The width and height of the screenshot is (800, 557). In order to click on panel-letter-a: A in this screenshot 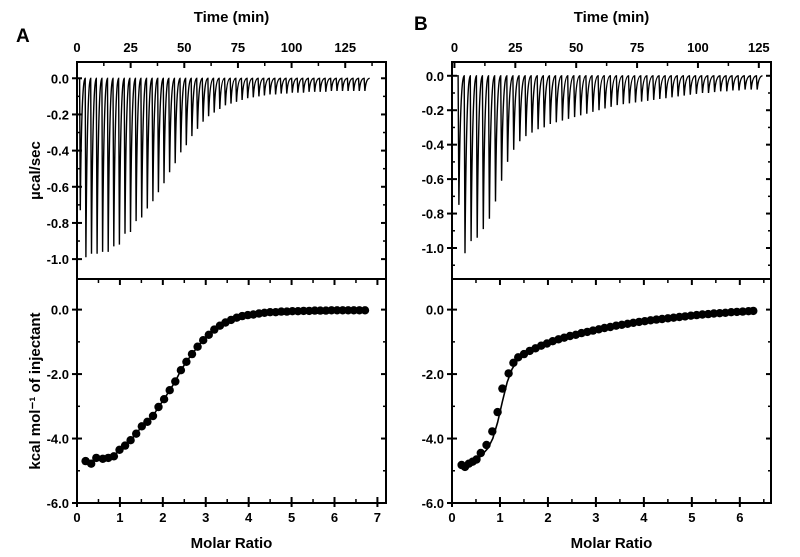, I will do `click(23, 36)`.